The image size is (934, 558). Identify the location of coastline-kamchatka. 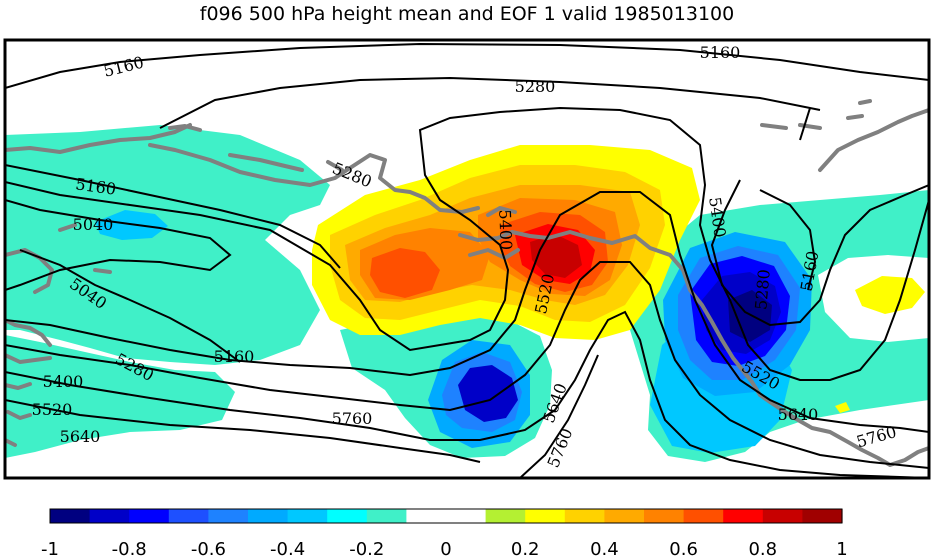
(494, 233).